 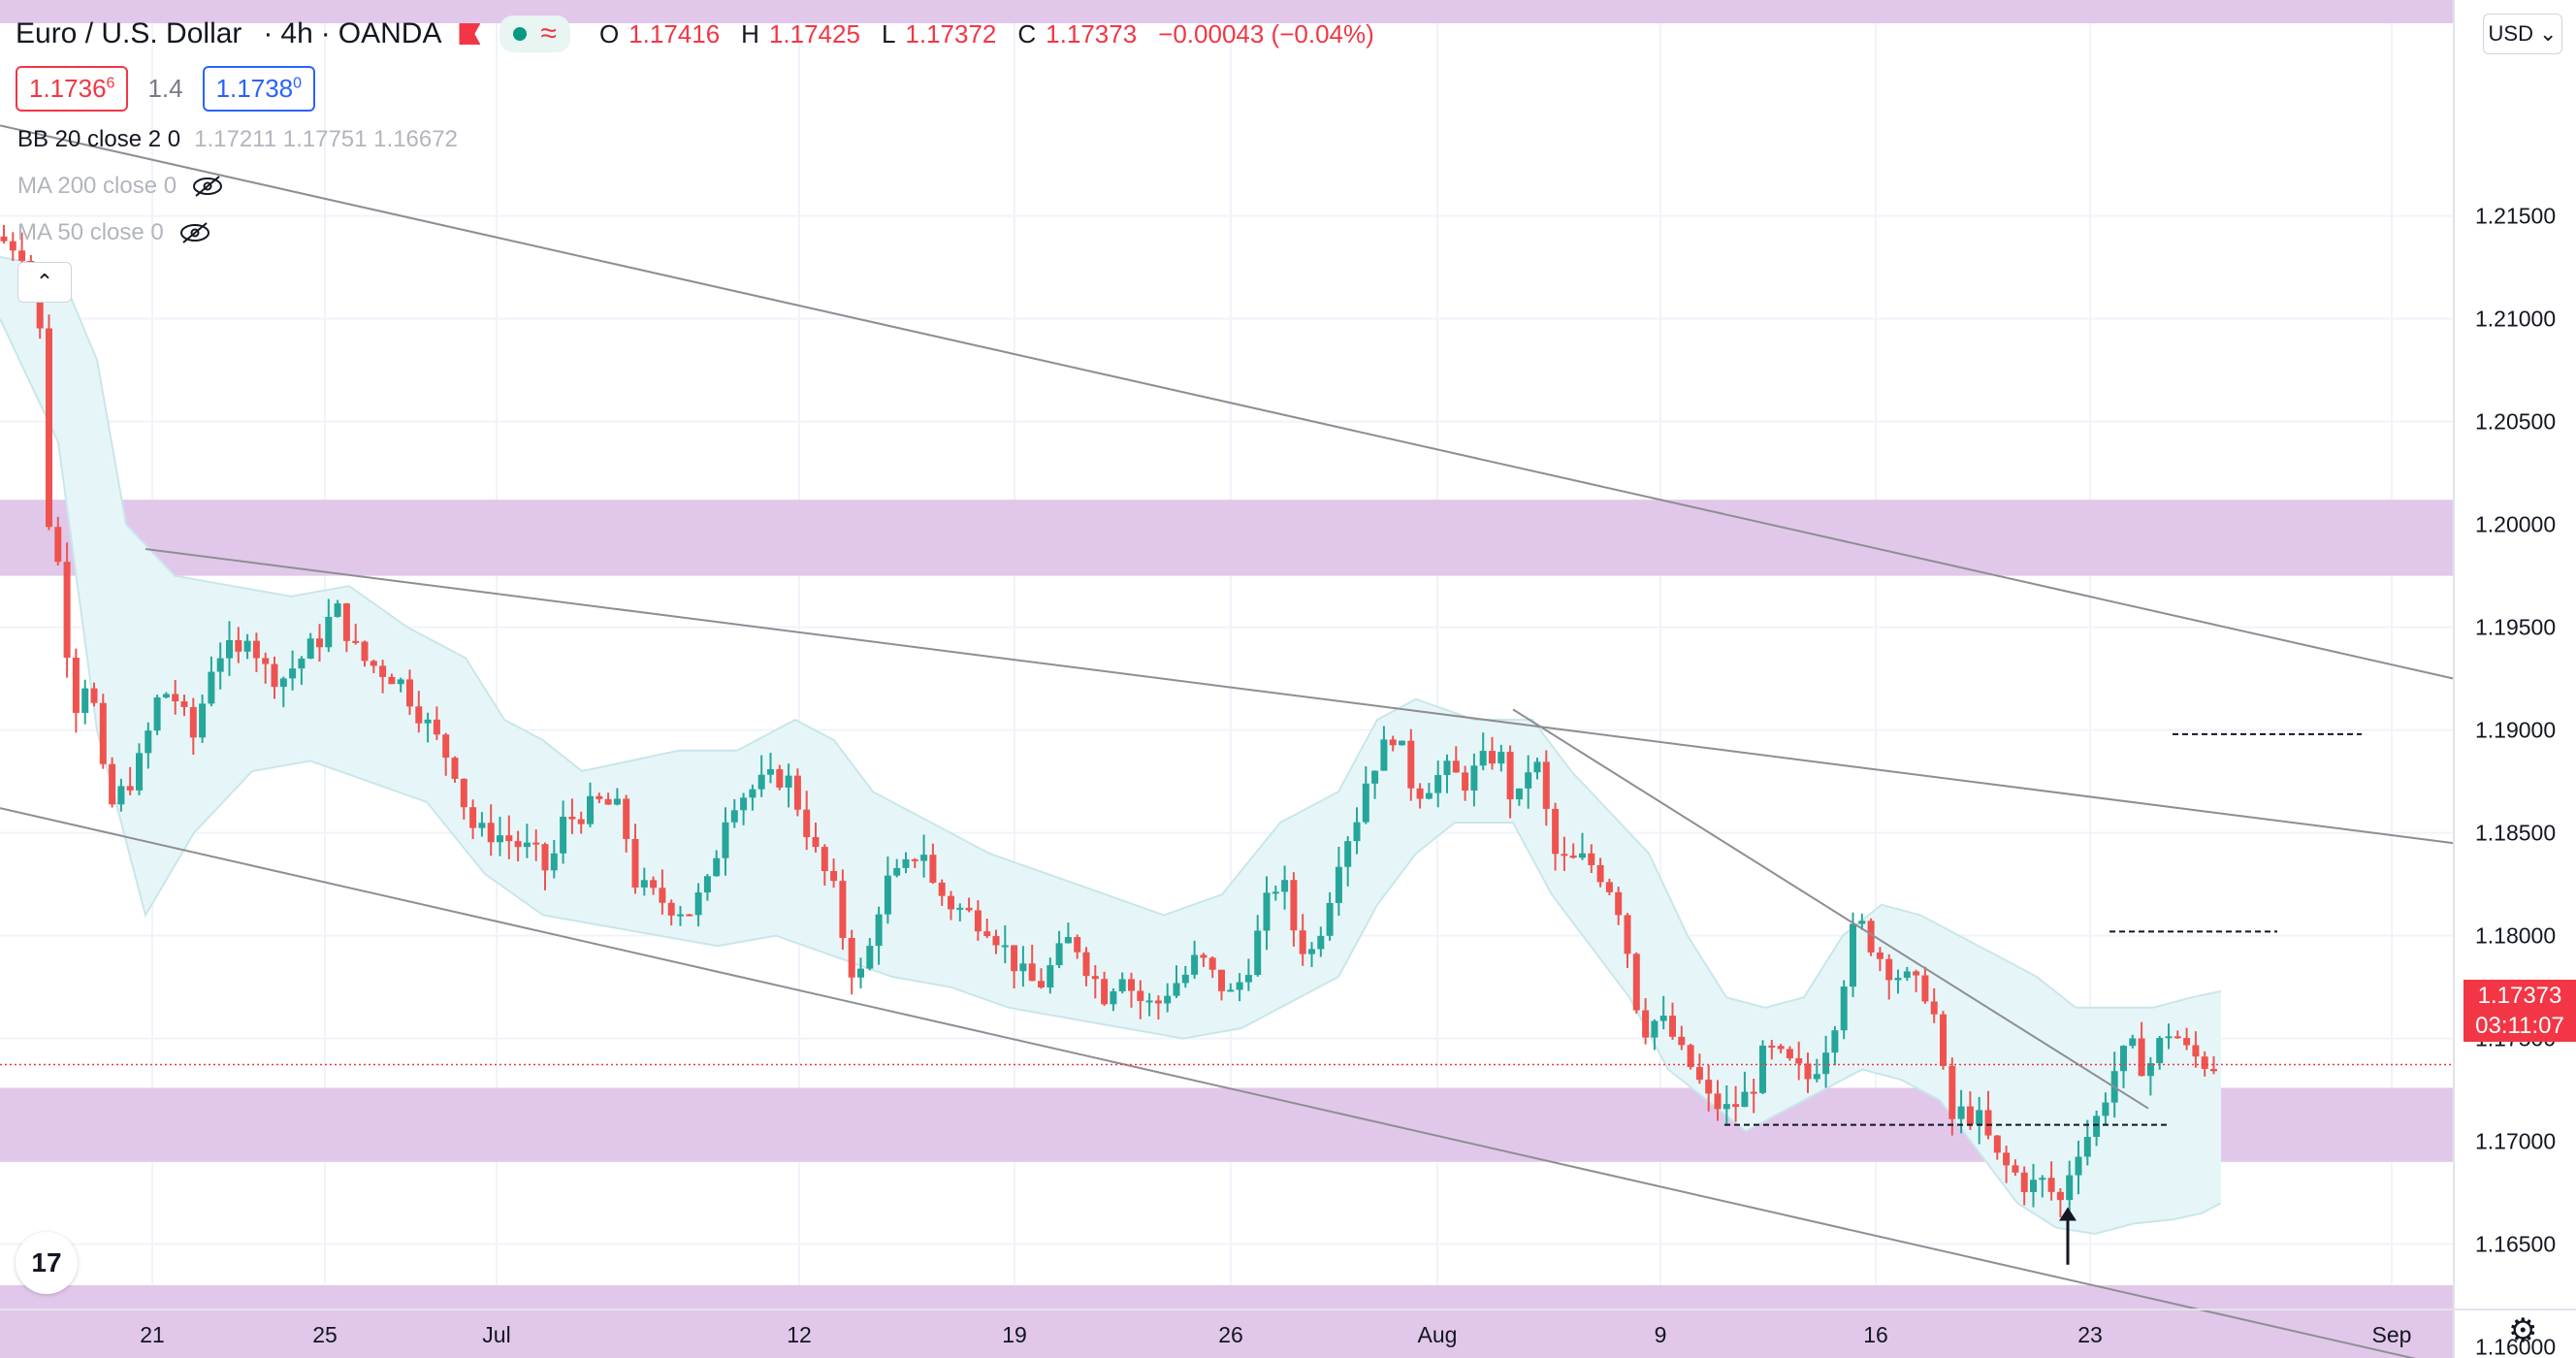 I want to click on time-tick-label: Aug, so click(x=1438, y=1334).